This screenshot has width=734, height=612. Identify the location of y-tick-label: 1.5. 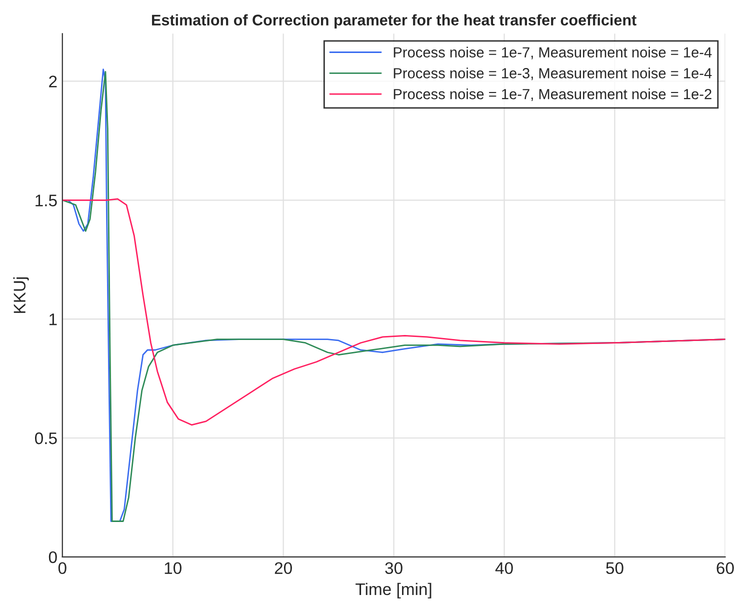
(46, 200).